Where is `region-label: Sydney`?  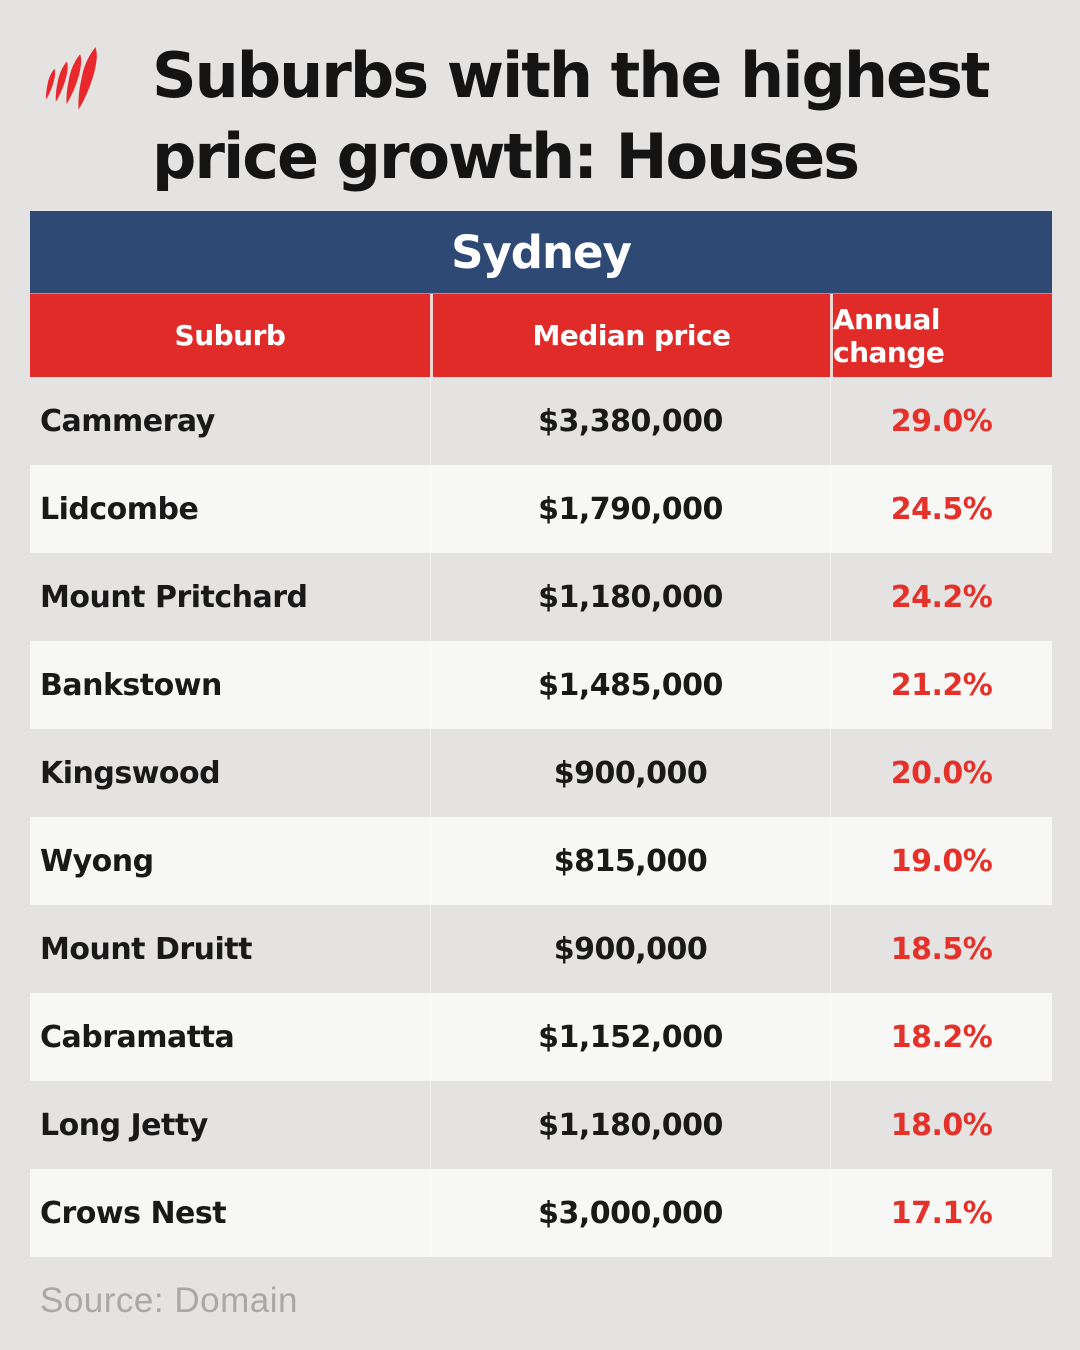 region-label: Sydney is located at coordinates (541, 252).